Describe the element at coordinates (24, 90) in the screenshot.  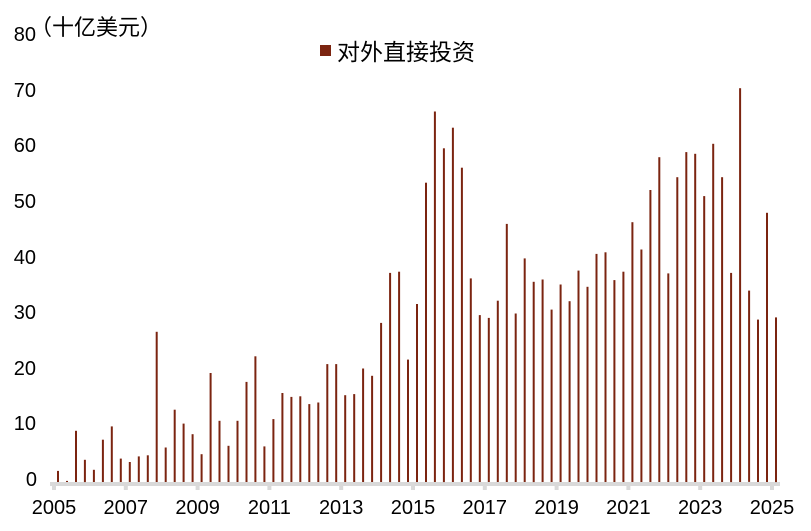
I see `y-tick-label: 70` at that location.